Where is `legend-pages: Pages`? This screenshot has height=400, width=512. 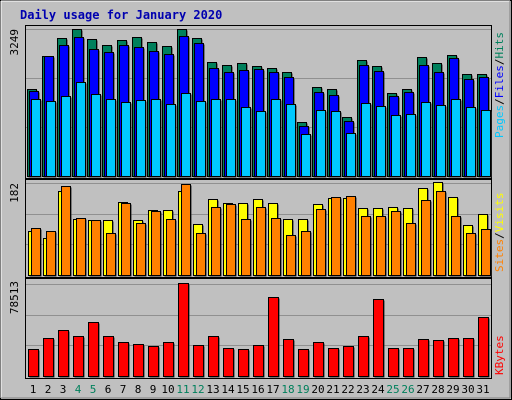
legend-pages: Pages is located at coordinates (499, 121).